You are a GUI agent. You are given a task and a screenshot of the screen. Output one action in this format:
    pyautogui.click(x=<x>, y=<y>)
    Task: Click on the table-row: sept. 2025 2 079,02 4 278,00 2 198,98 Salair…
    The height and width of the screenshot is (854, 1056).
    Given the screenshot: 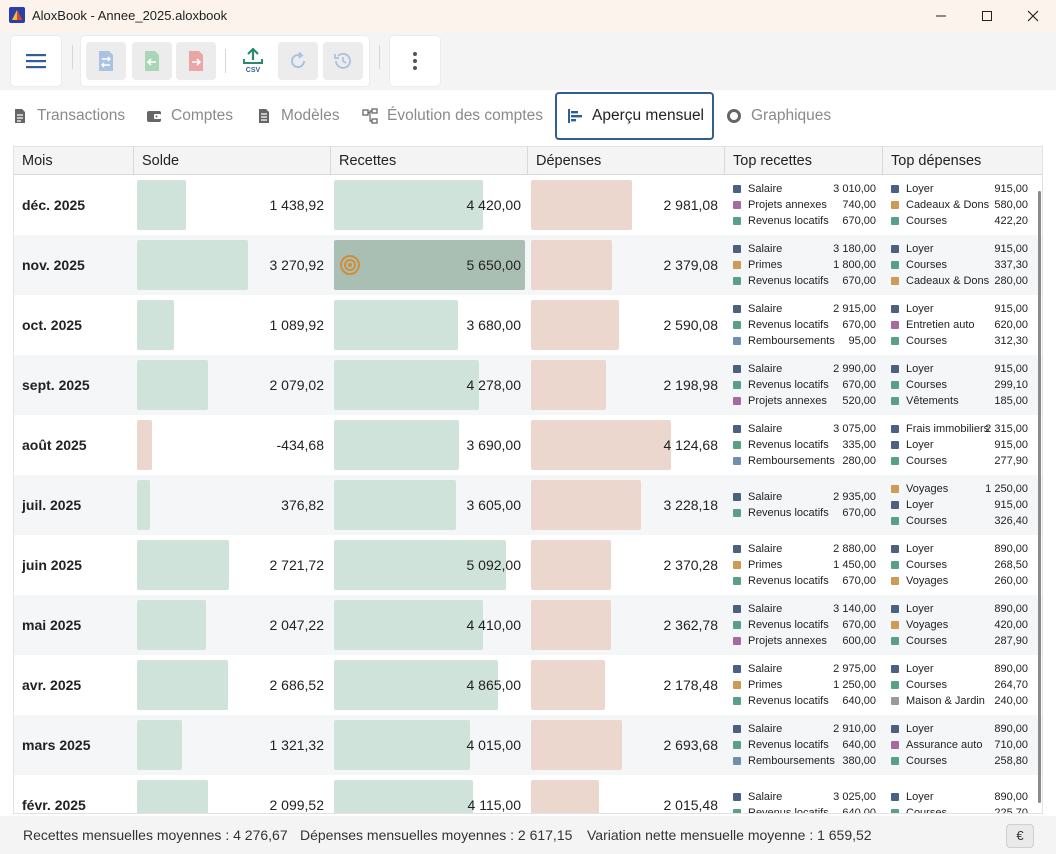 What is the action you would take?
    pyautogui.click(x=528, y=385)
    